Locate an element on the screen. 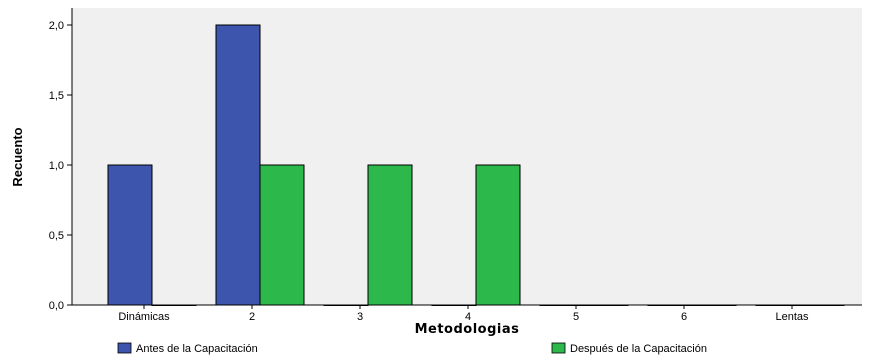 This screenshot has width=874, height=358. y-tick-label: 1,5 is located at coordinates (56, 96).